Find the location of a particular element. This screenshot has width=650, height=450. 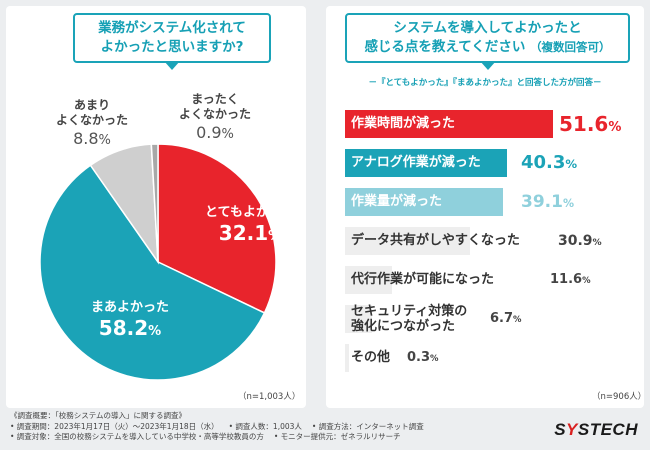

bar-category-label: 作業時間が減った is located at coordinates (403, 123).